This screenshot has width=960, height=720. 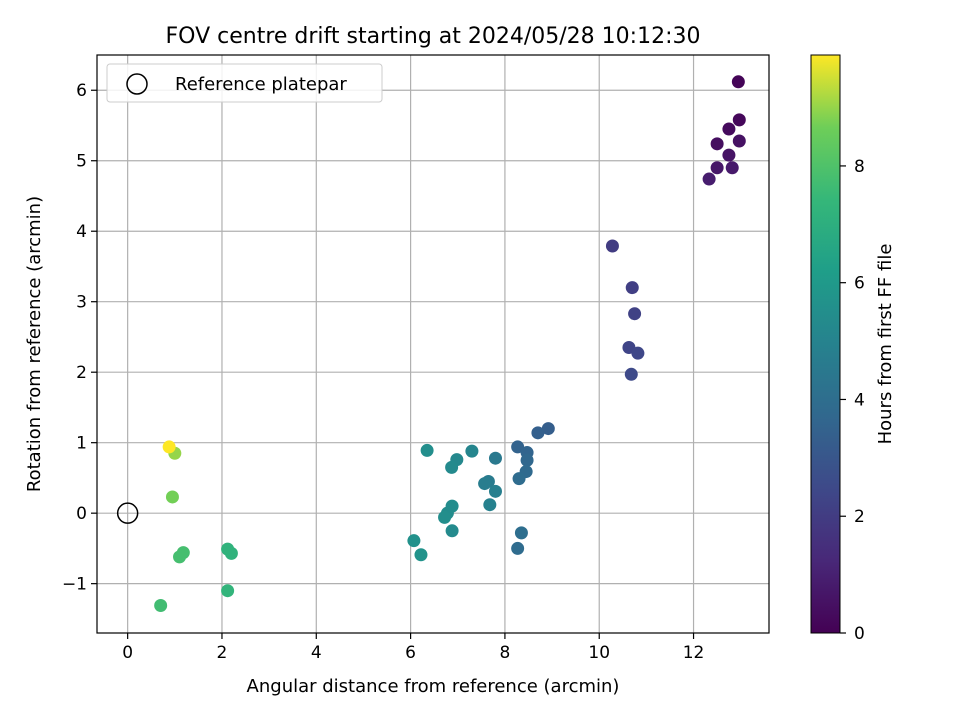 I want to click on x-tick-label: 4, so click(x=316, y=653).